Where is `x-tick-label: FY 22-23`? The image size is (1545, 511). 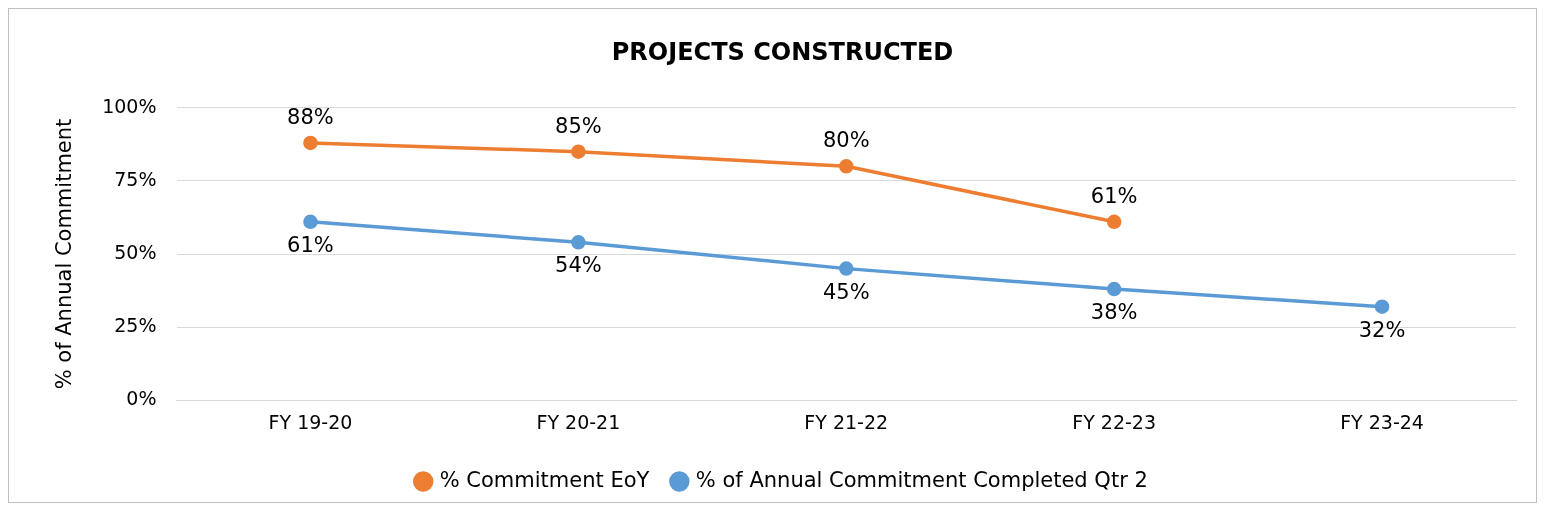
x-tick-label: FY 22-23 is located at coordinates (1114, 421).